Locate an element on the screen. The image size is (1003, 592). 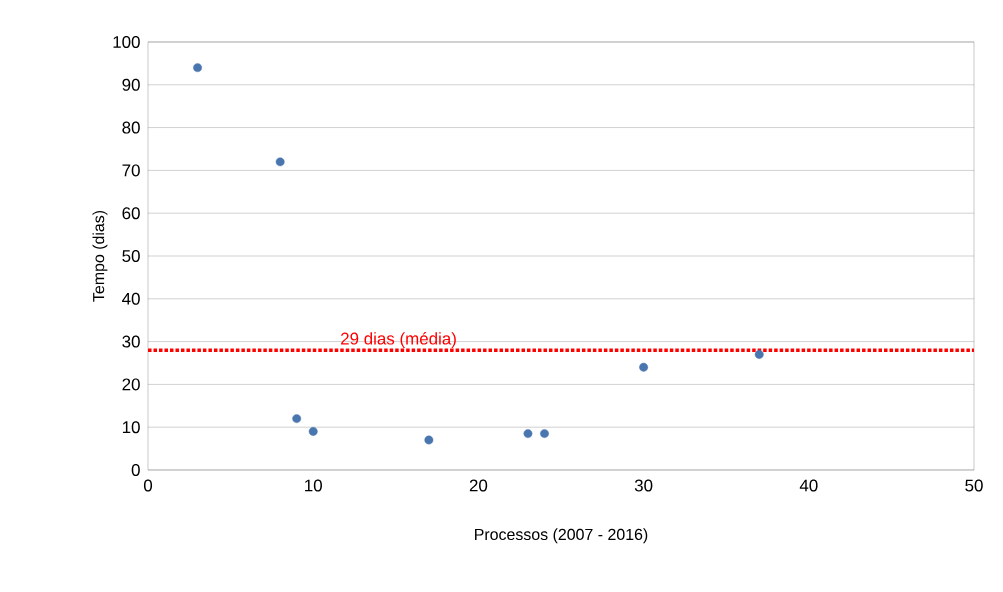
x-tick-label: 0 is located at coordinates (148, 485).